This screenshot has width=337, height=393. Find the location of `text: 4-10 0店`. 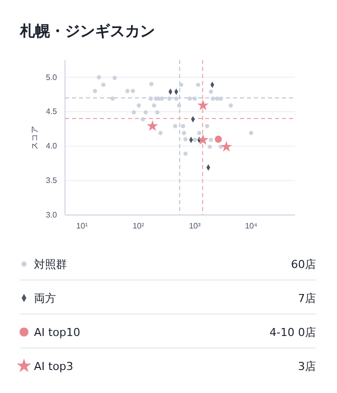

text: 4-10 0店 is located at coordinates (293, 332).